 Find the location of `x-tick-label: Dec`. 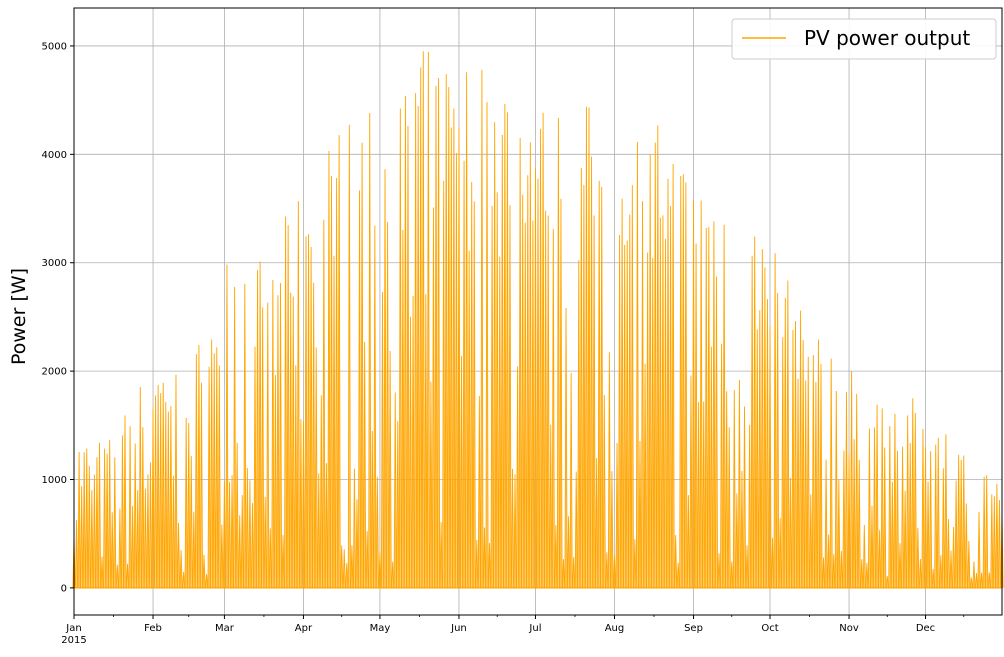

x-tick-label: Dec is located at coordinates (925, 628).